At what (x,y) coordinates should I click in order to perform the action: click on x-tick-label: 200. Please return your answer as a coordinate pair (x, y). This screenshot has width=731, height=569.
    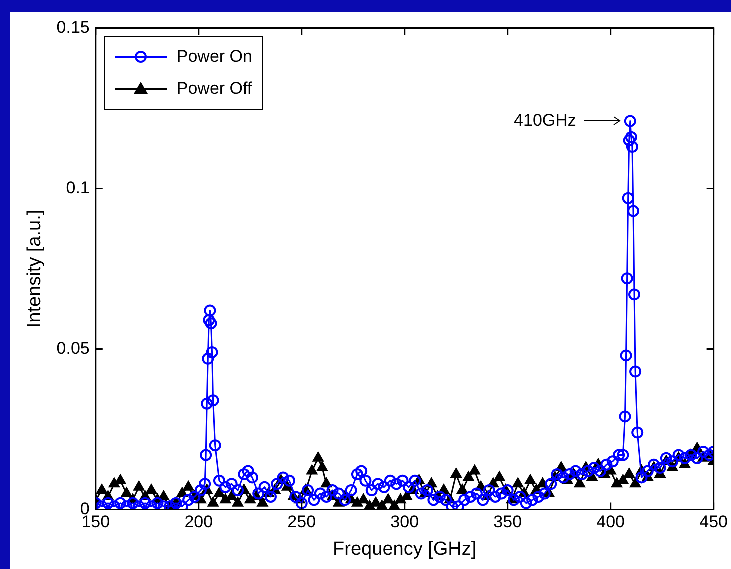
    Looking at the image, I should click on (199, 522).